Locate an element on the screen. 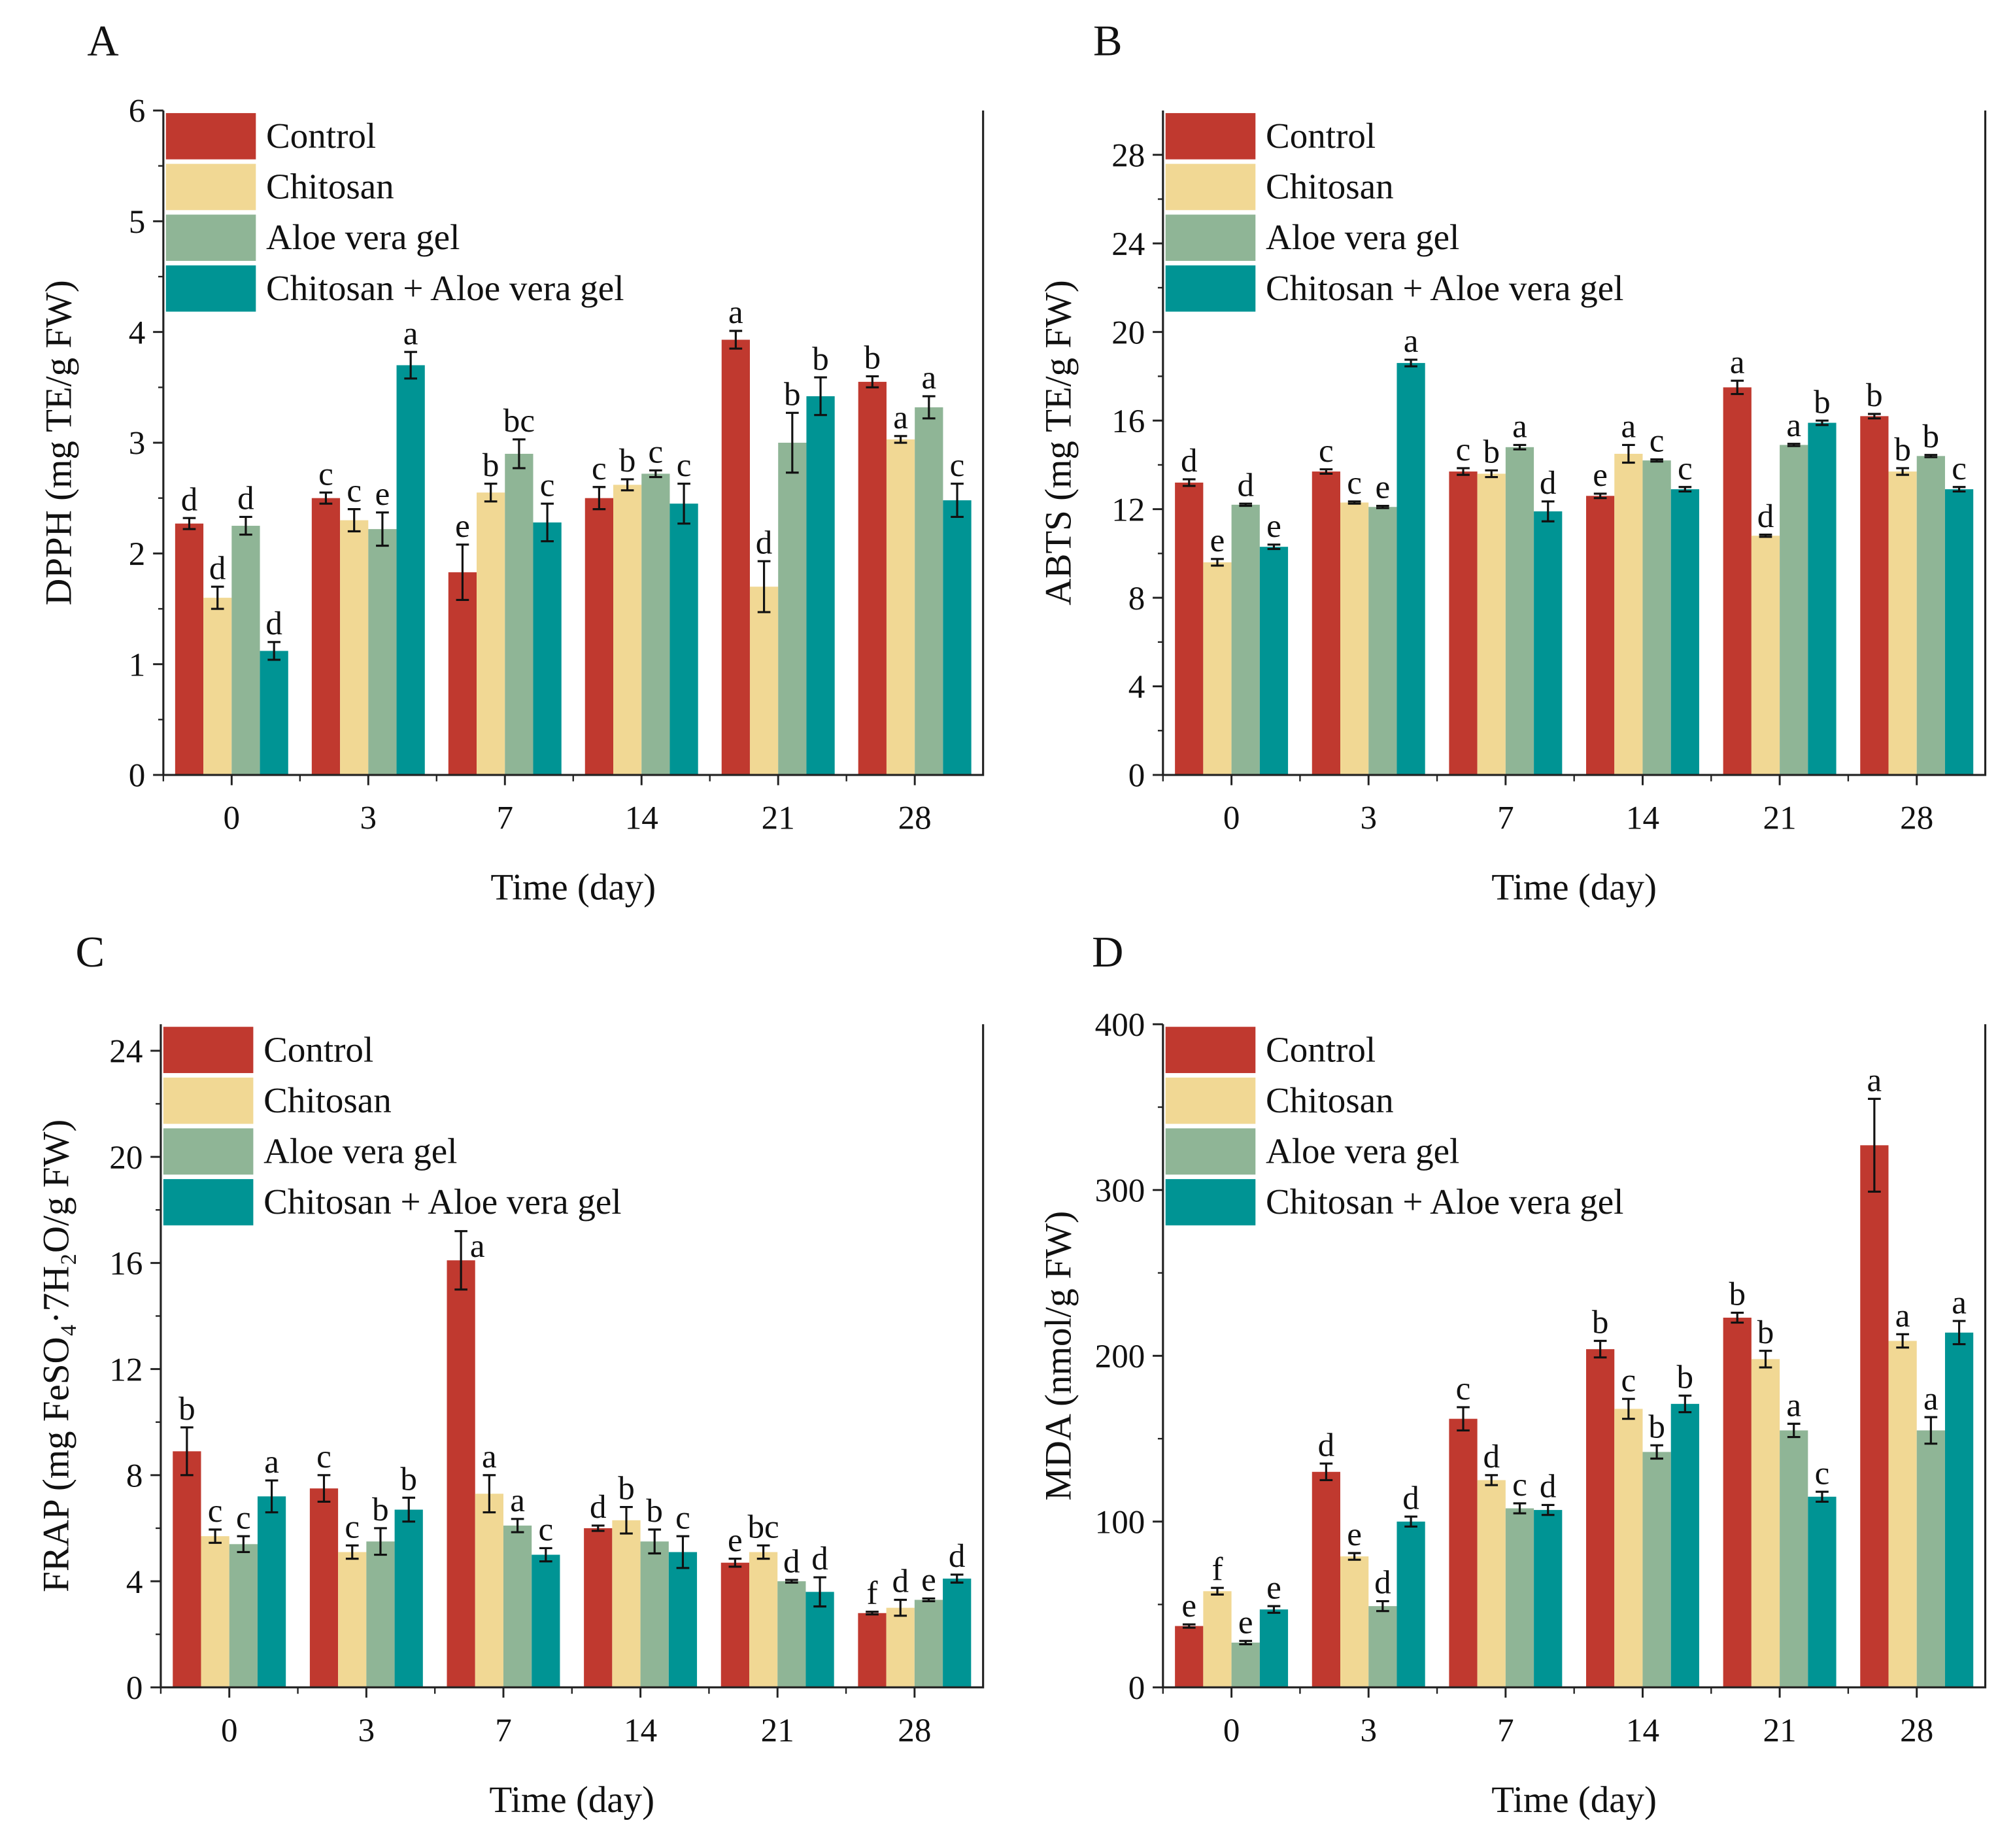  x-tick-label: 3 is located at coordinates (367, 1730).